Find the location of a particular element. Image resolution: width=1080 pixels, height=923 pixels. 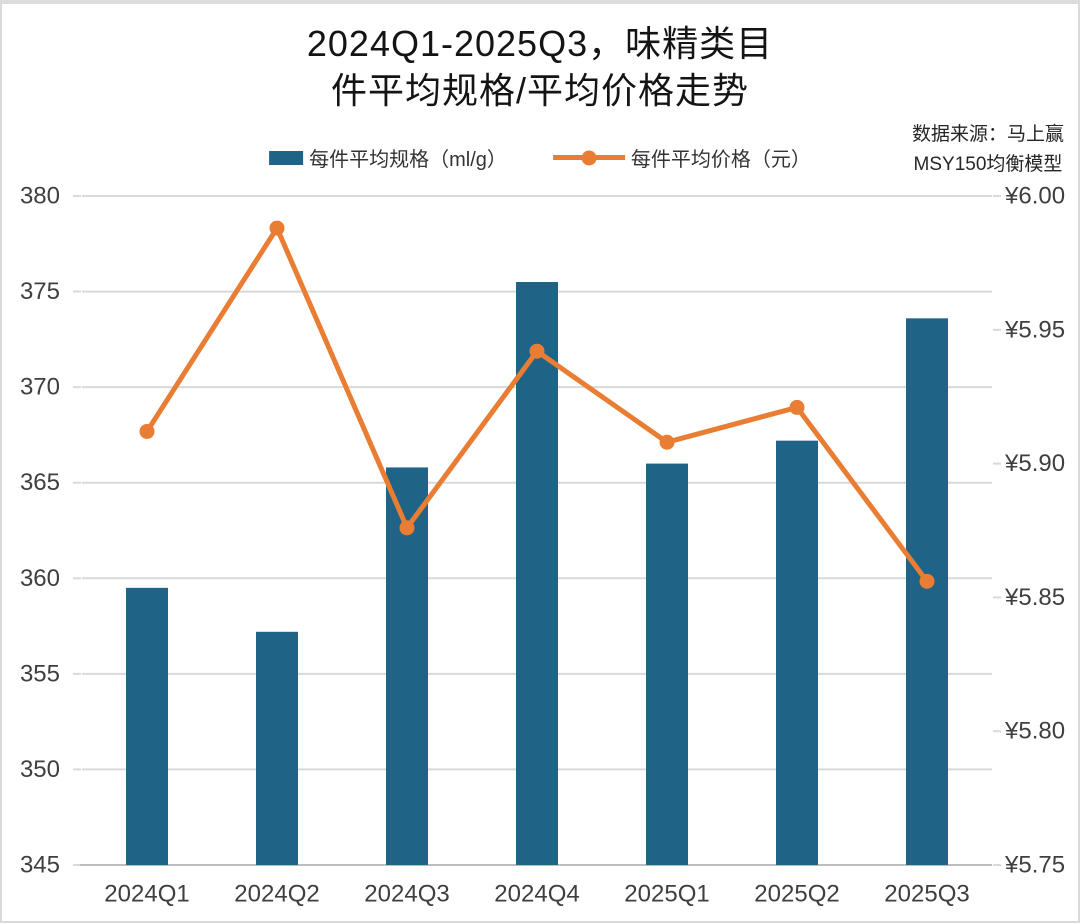

left-axis-label: 380 is located at coordinates (40, 196).